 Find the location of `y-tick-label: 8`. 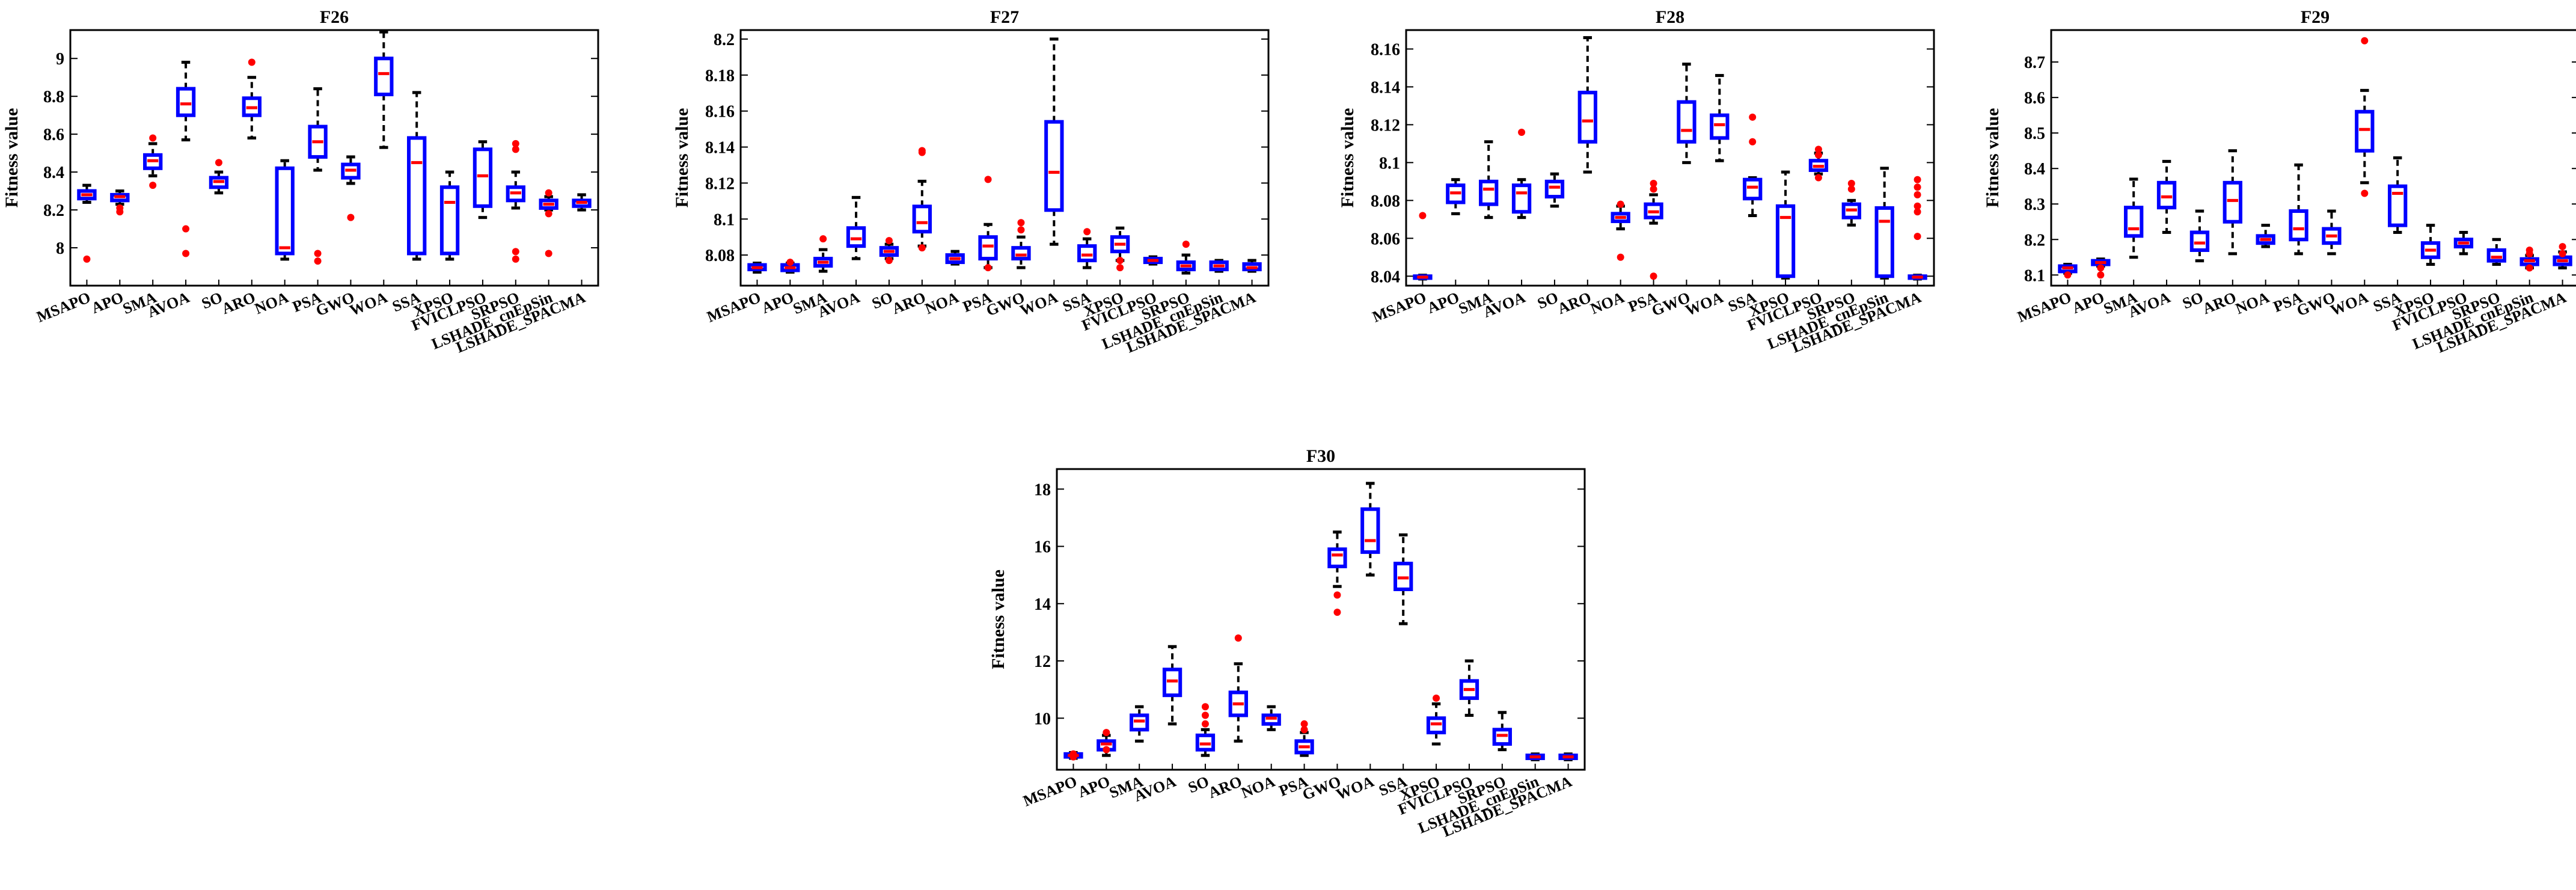

y-tick-label: 8 is located at coordinates (60, 248).